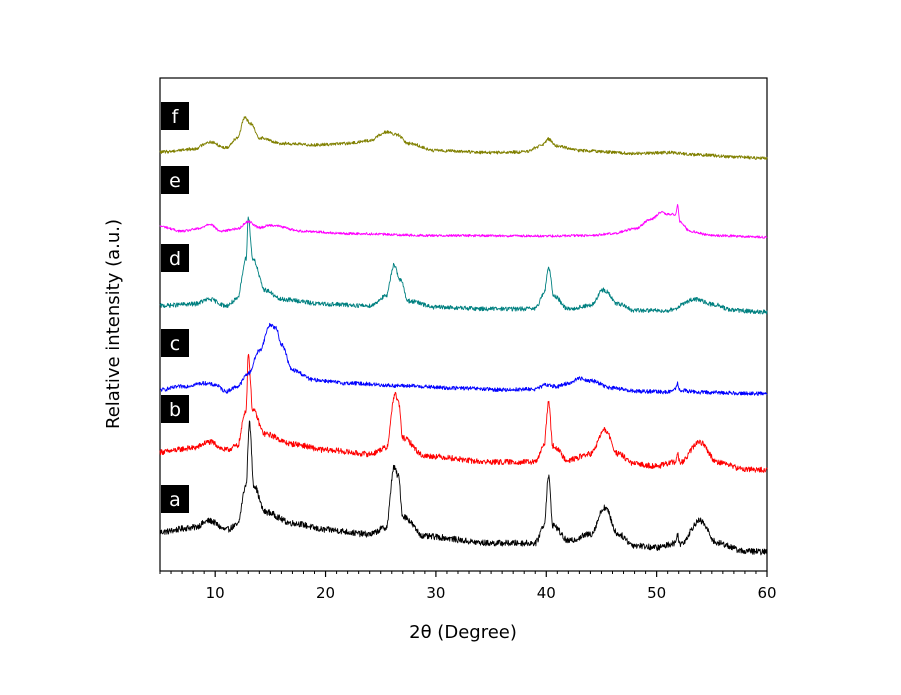 The image size is (901, 695). Describe the element at coordinates (656, 593) in the screenshot. I see `x-tick-label: 50` at that location.